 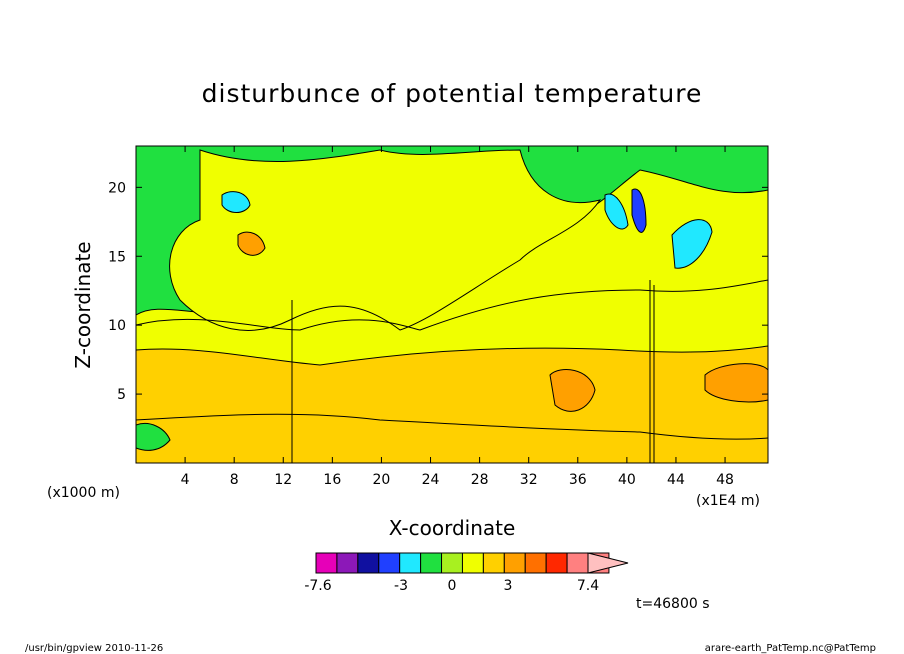 What do you see at coordinates (627, 480) in the screenshot?
I see `x-tick-label: 40` at bounding box center [627, 480].